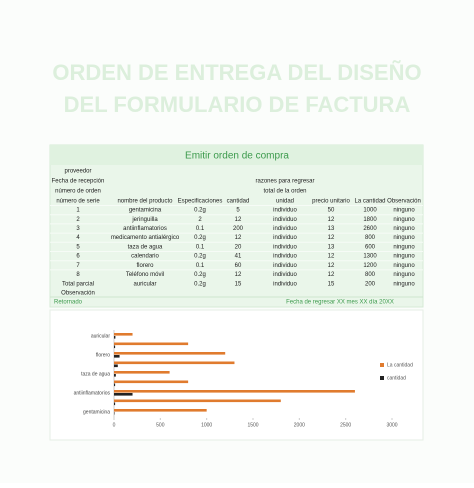 The height and width of the screenshot is (488, 474). I want to click on table-cell: 50, so click(331, 211).